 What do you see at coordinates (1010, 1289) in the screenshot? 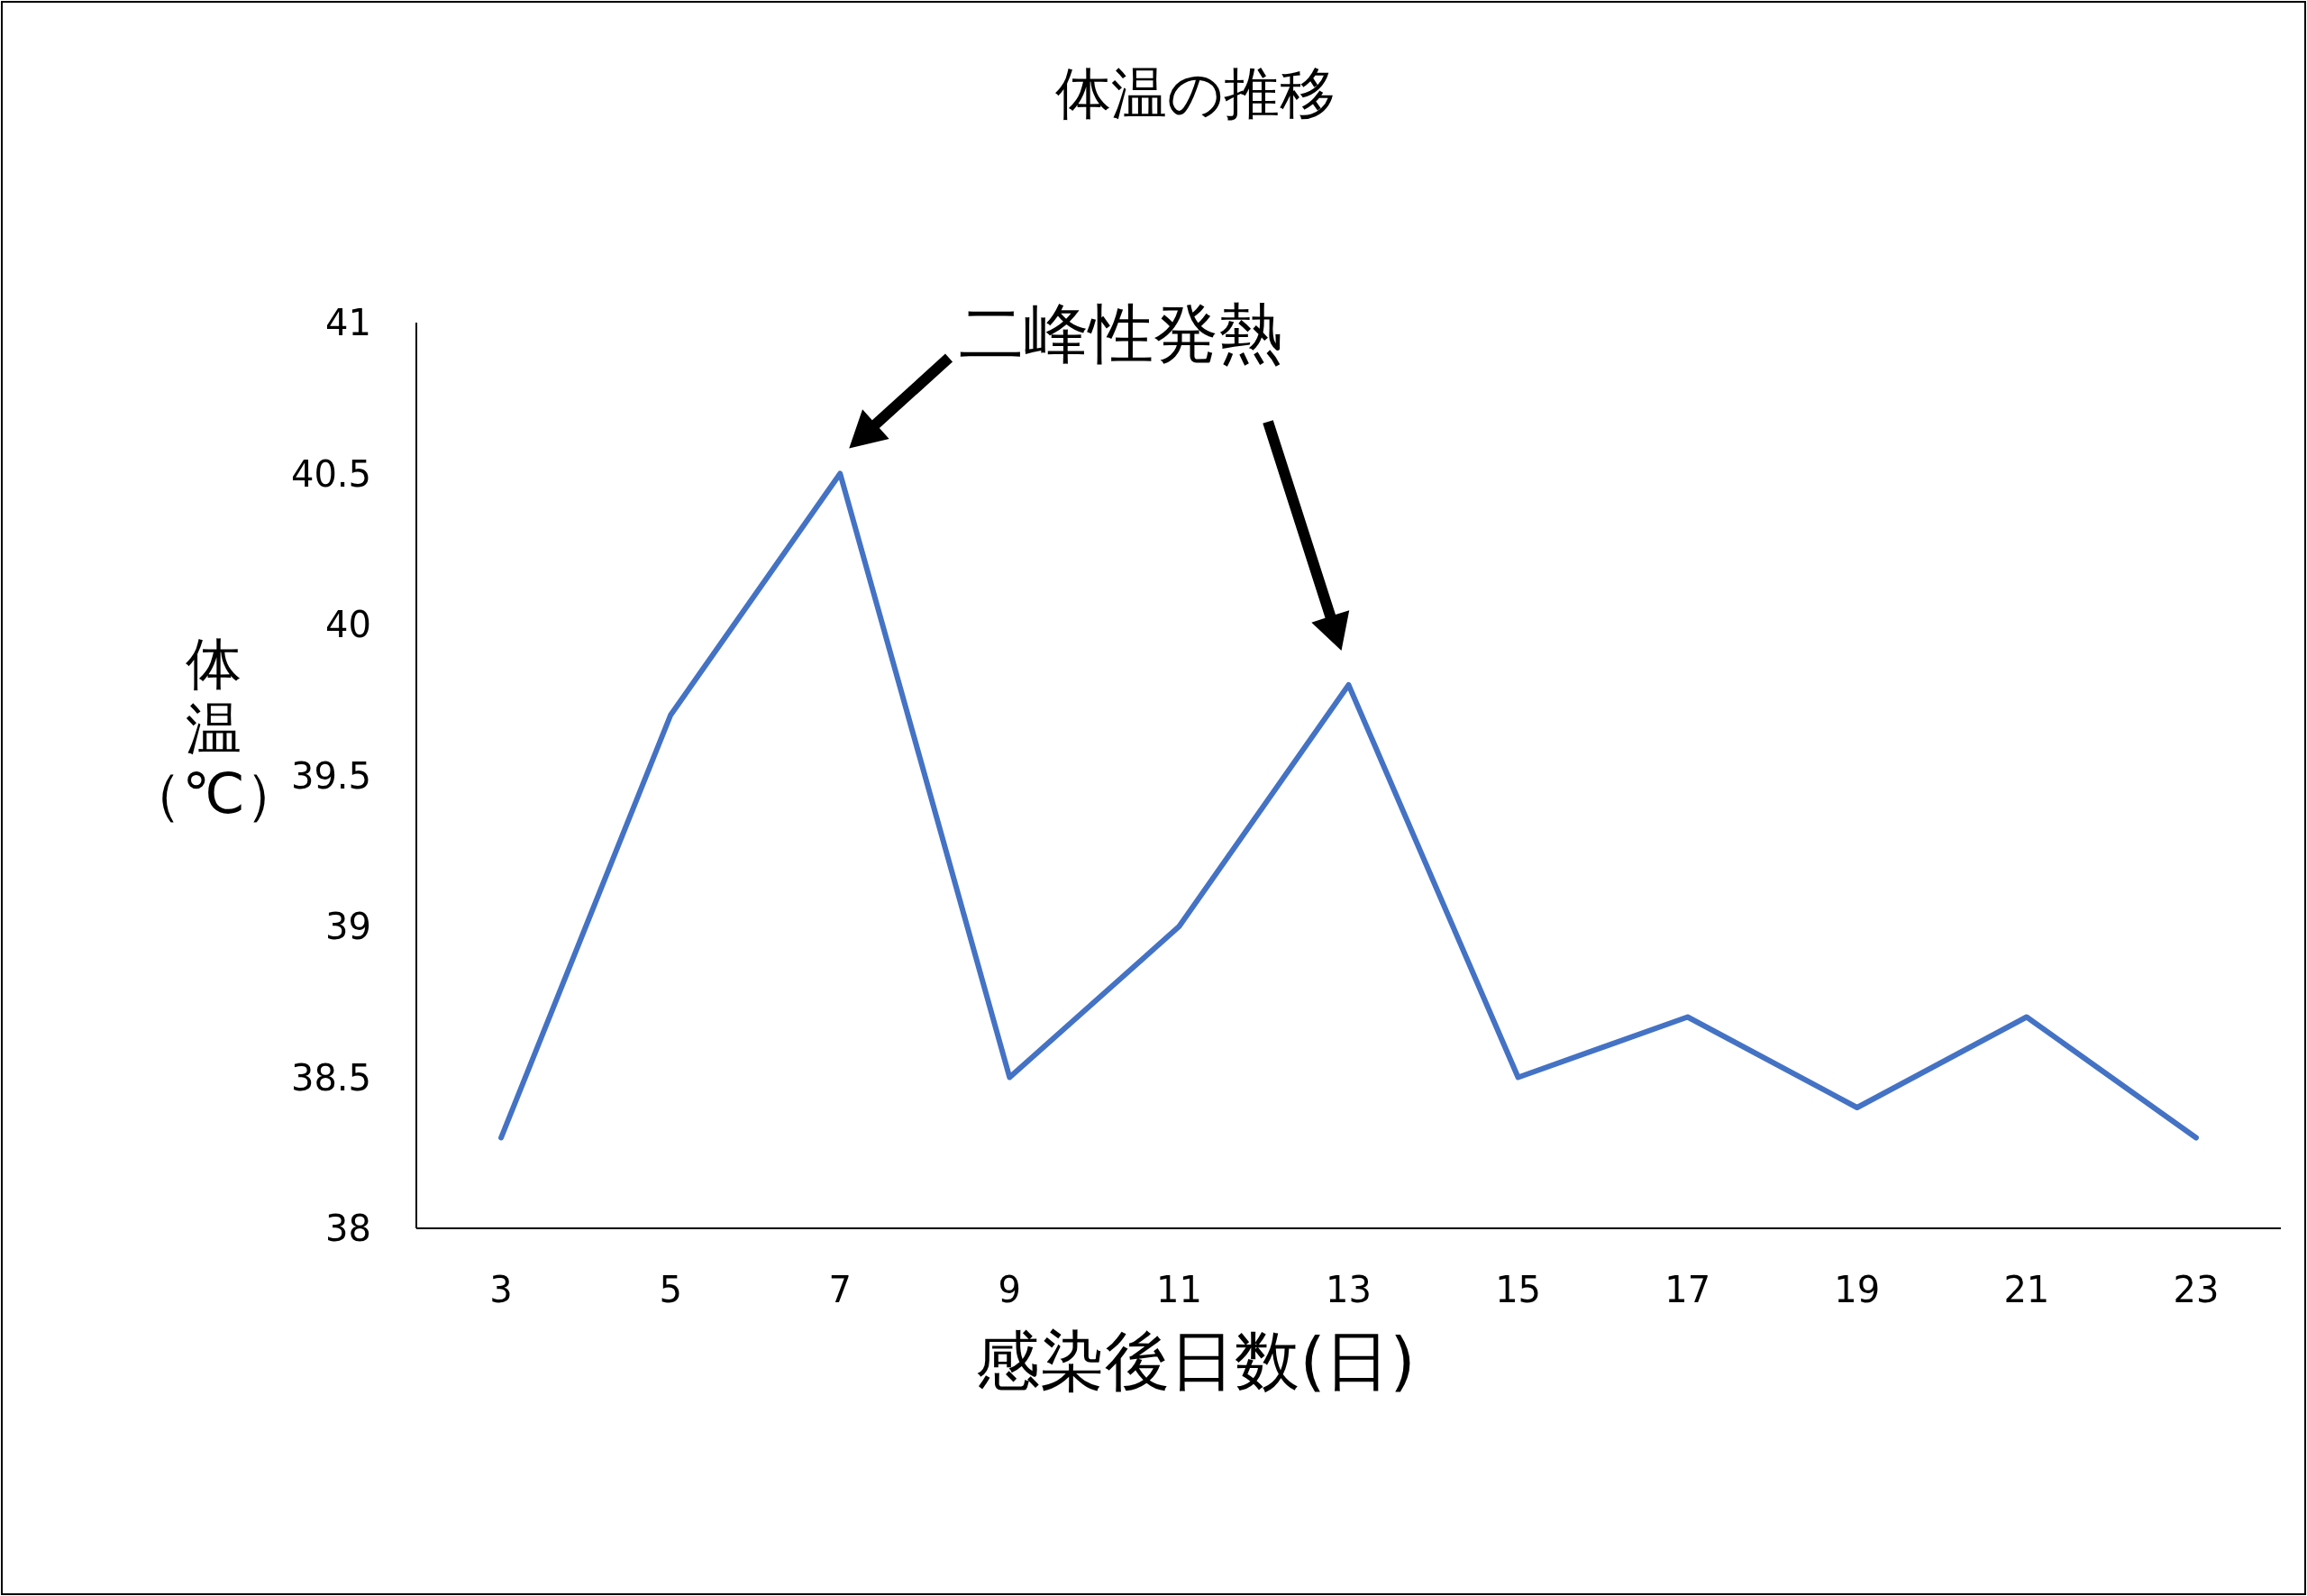
I see `x-tick-label: 9` at bounding box center [1010, 1289].